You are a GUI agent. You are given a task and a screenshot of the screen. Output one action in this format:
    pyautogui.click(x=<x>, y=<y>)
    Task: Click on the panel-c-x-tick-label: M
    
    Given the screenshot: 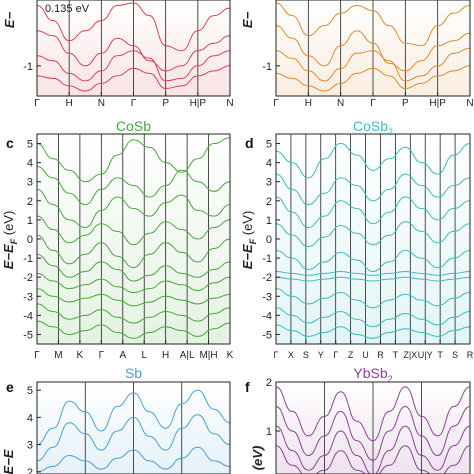 What is the action you would take?
    pyautogui.click(x=58, y=355)
    